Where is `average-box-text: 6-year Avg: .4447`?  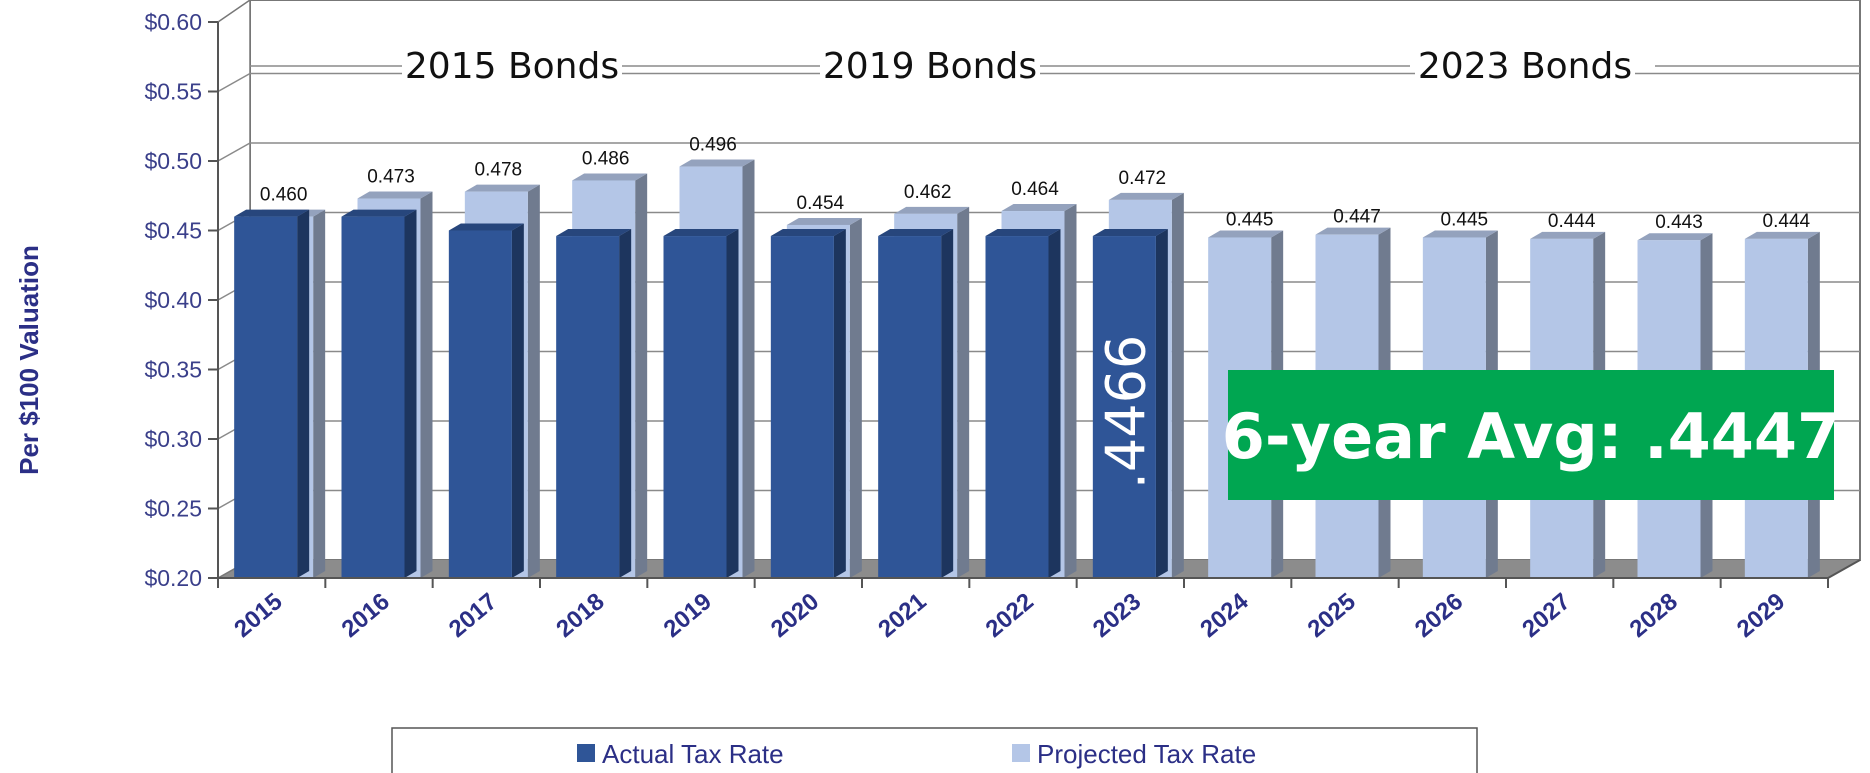 average-box-text: 6-year Avg: .4447 is located at coordinates (1531, 436).